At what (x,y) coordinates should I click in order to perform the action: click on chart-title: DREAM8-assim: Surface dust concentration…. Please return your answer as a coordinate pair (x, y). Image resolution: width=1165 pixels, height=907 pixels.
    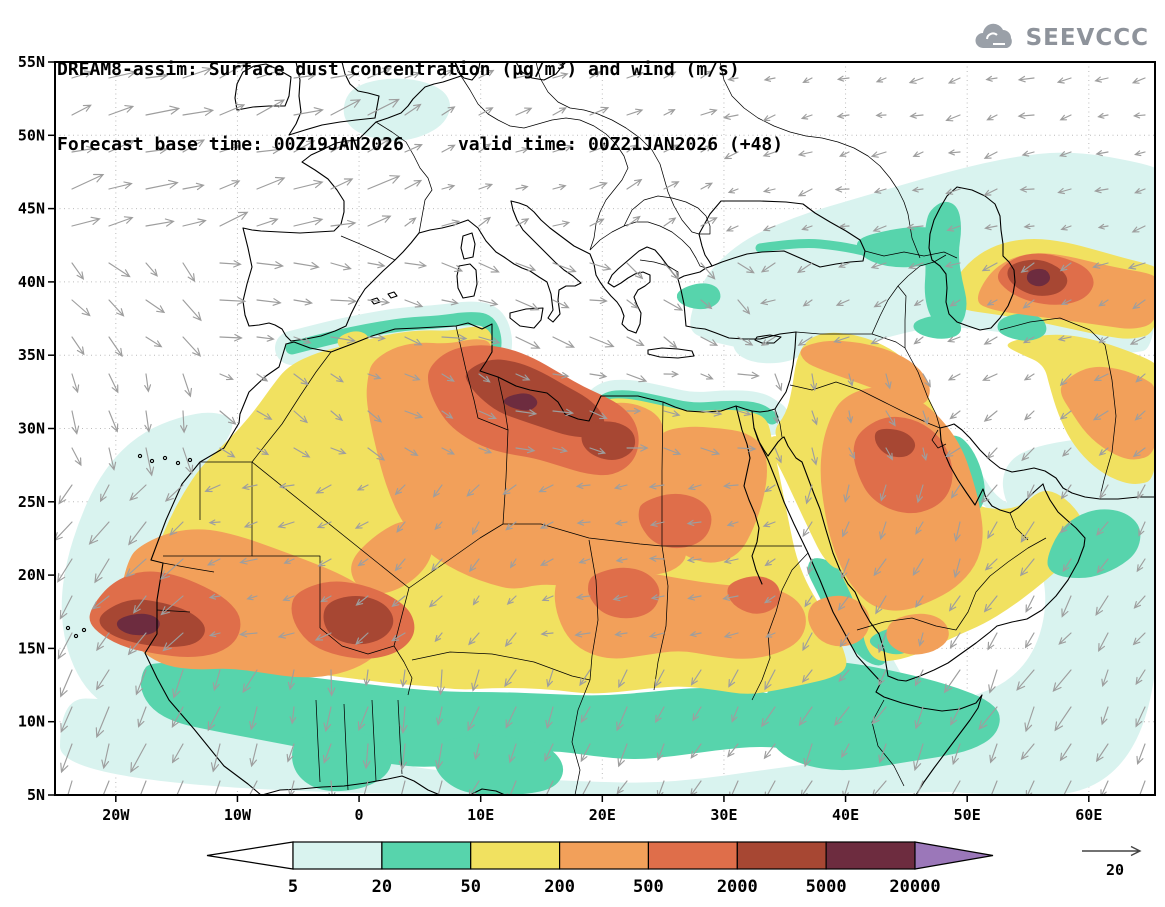
    Looking at the image, I should click on (398, 69).